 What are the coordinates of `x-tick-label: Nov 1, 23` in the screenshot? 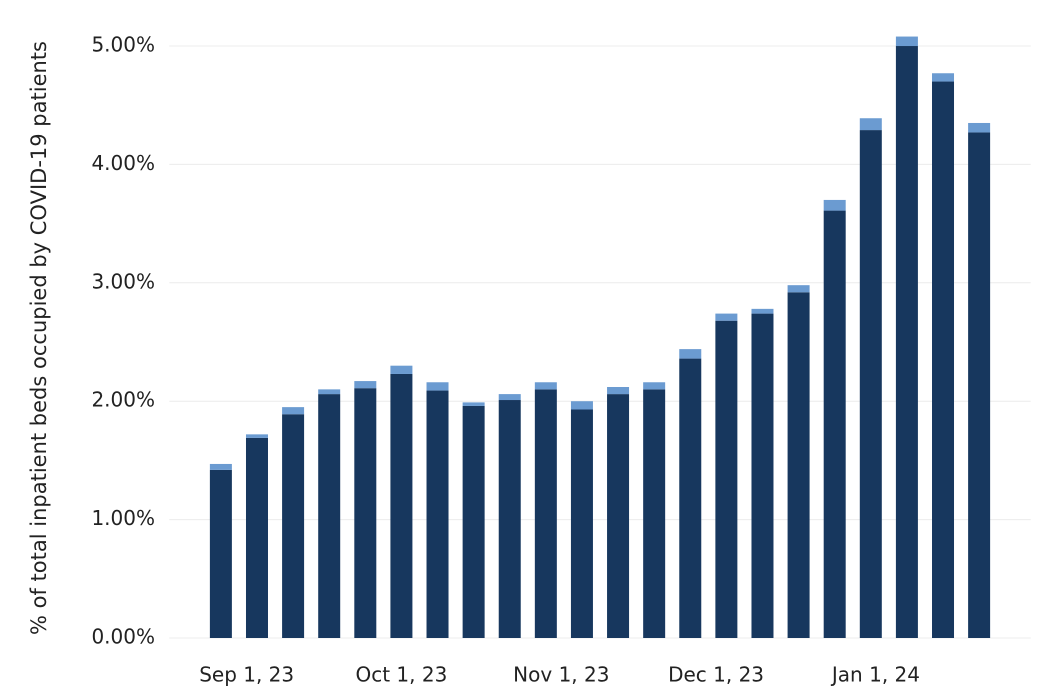 It's located at (561, 675).